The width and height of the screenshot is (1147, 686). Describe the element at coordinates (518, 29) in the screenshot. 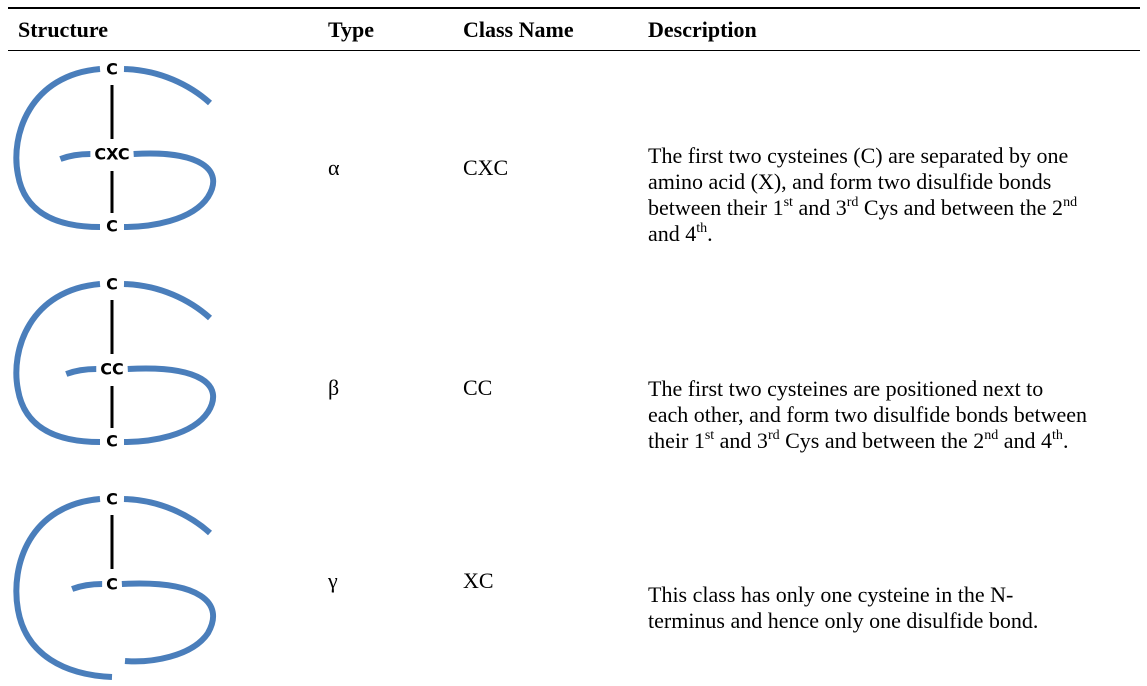

I see `column-header: Class Name` at that location.